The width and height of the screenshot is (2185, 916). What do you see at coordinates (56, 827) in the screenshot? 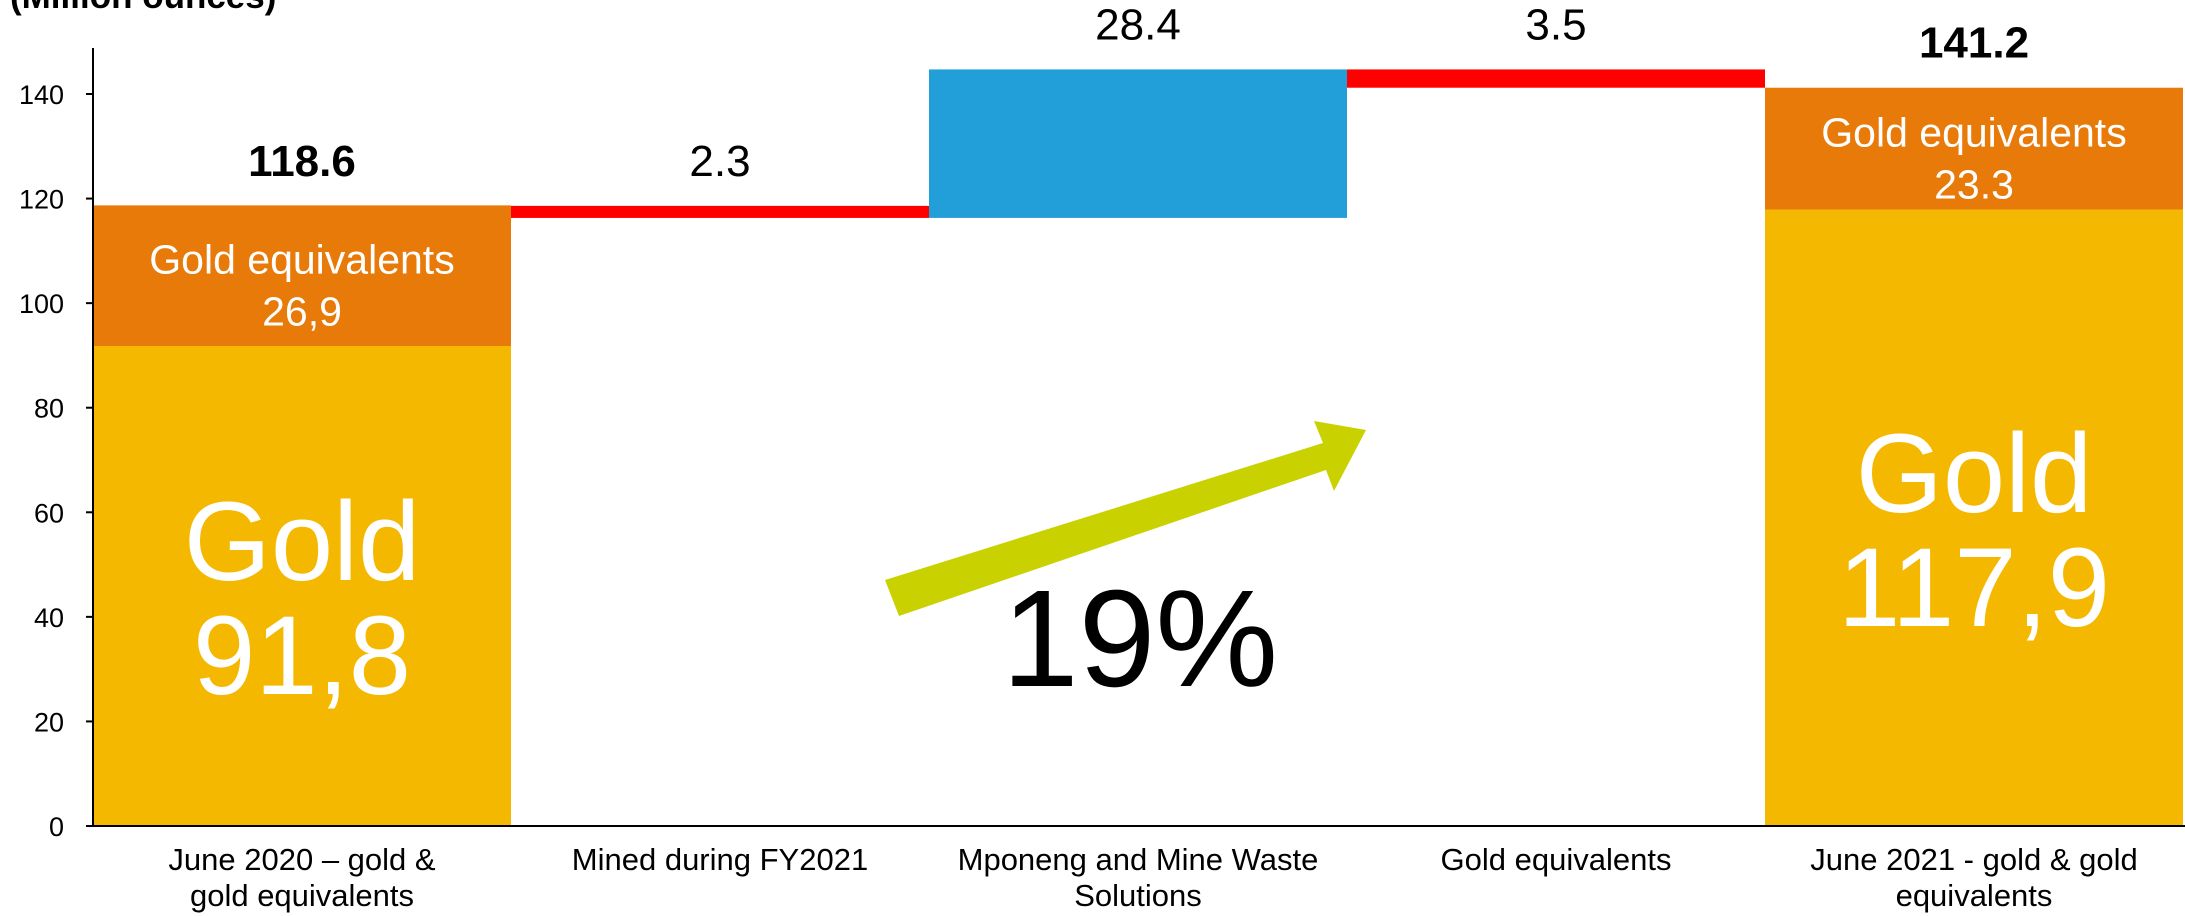
I see `y-tick-label: 0` at bounding box center [56, 827].